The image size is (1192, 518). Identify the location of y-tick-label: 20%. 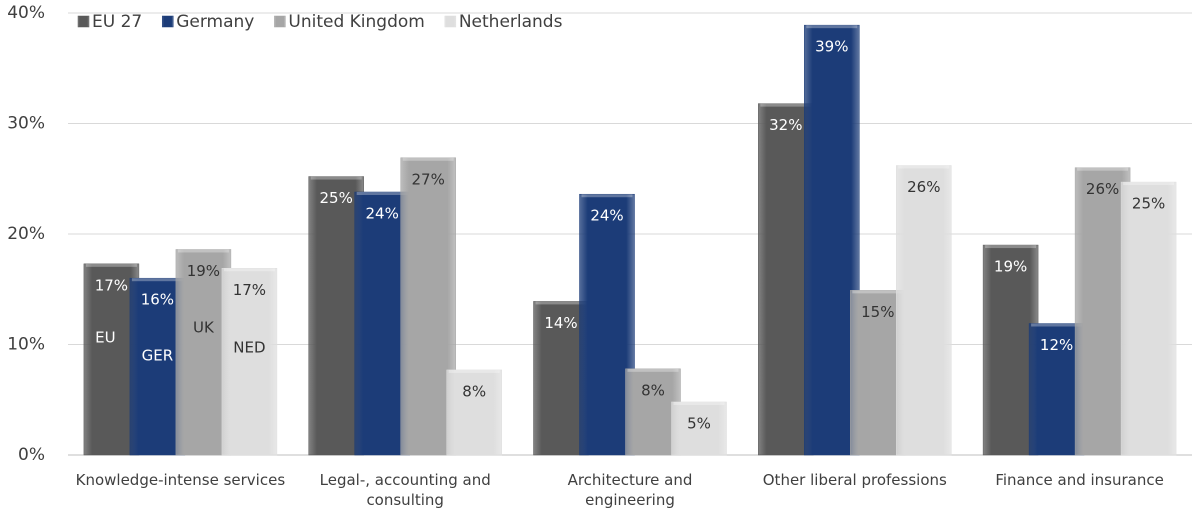
(26, 234).